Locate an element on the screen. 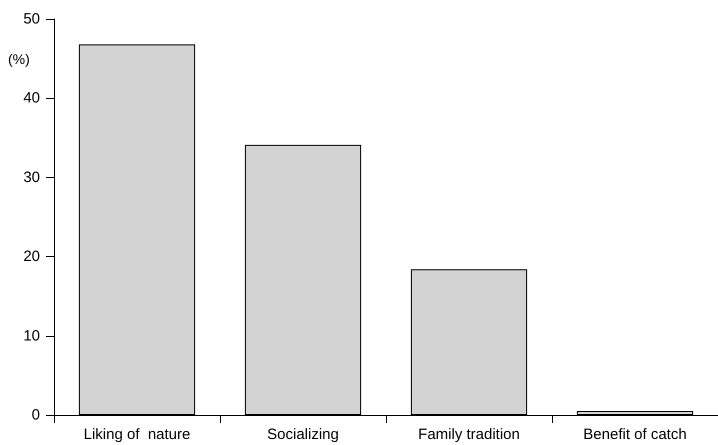  x-tick-label: Family tradition is located at coordinates (469, 434).